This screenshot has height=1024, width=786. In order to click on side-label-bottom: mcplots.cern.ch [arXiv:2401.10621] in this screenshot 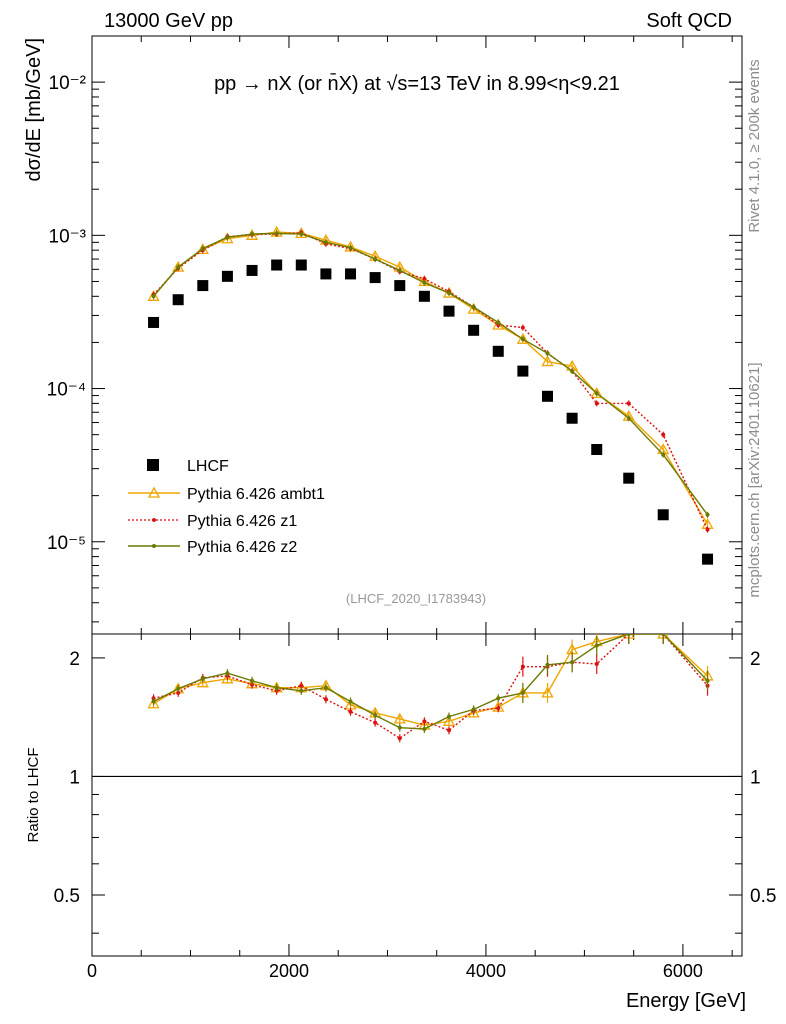, I will do `click(754, 479)`.